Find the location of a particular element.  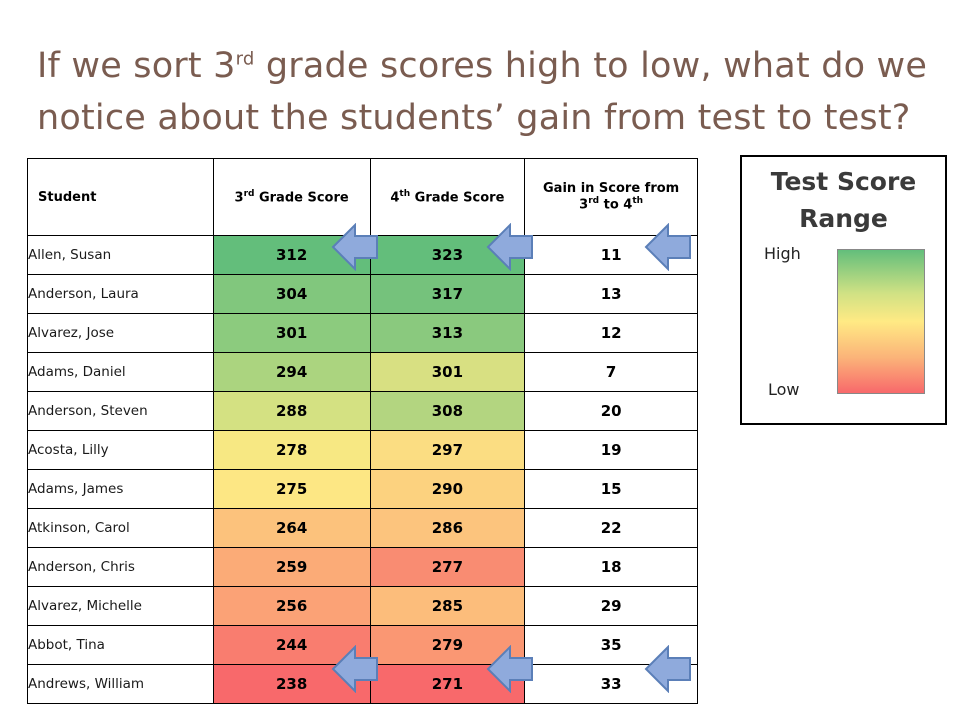

table-row: Alvarez, Michelle 256 285 29 is located at coordinates (362, 606).